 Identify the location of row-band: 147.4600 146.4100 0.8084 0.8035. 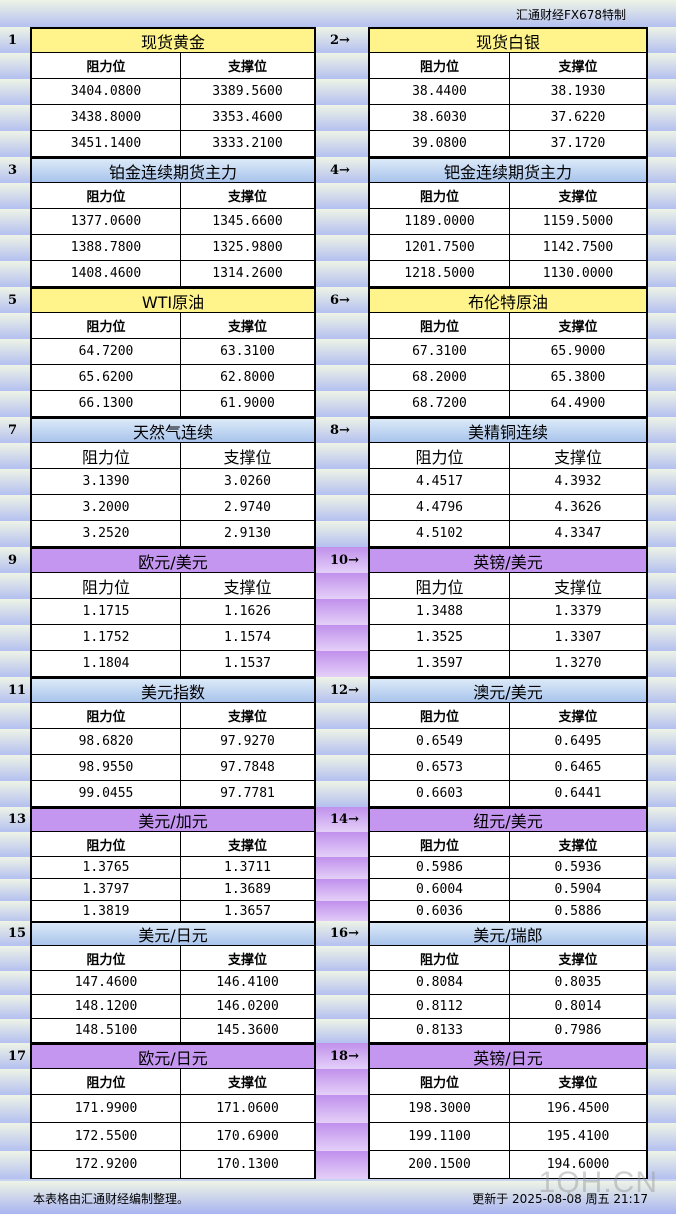
(338, 983).